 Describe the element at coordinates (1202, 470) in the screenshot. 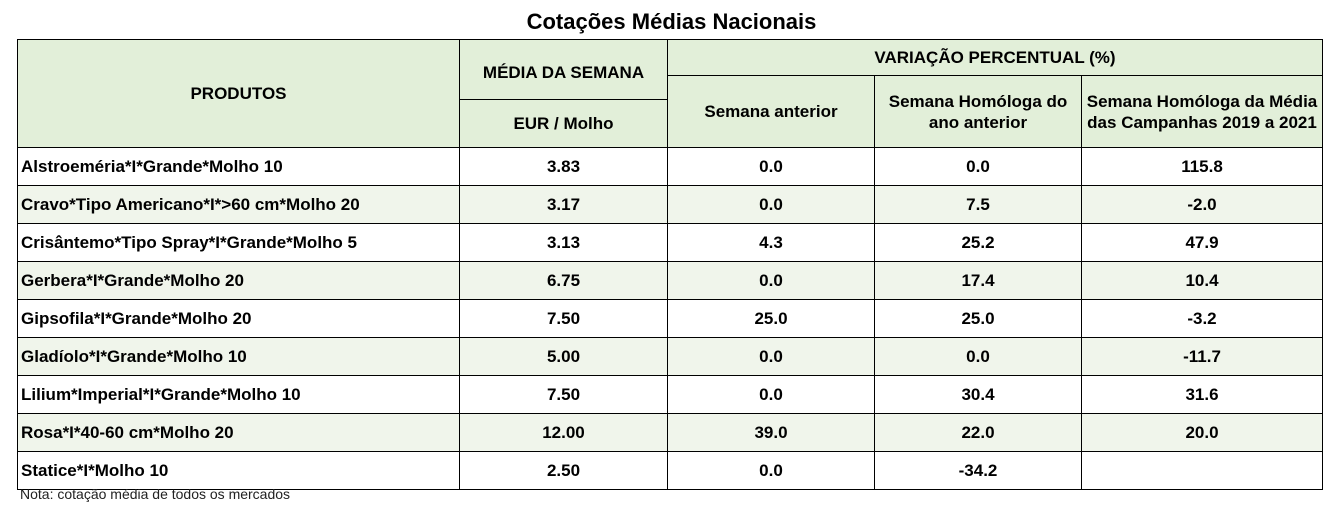

I see `homologa-campanhas-cell` at that location.